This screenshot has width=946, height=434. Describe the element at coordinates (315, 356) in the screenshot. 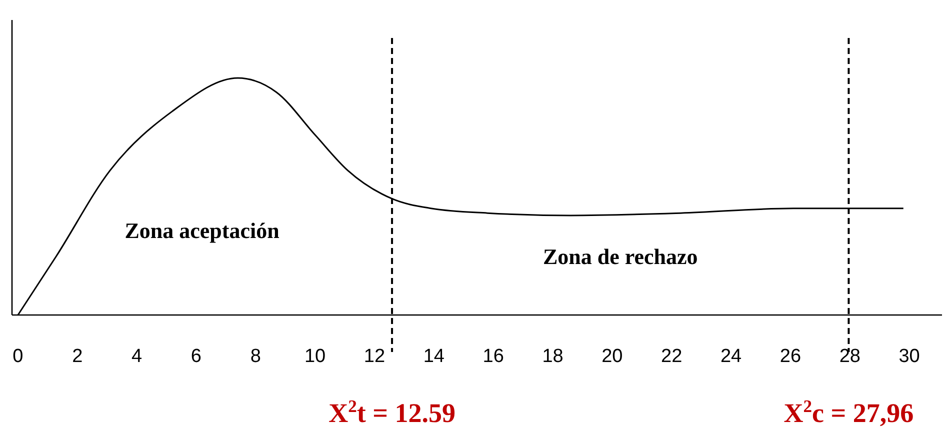

I see `x-tick-label: 10` at that location.